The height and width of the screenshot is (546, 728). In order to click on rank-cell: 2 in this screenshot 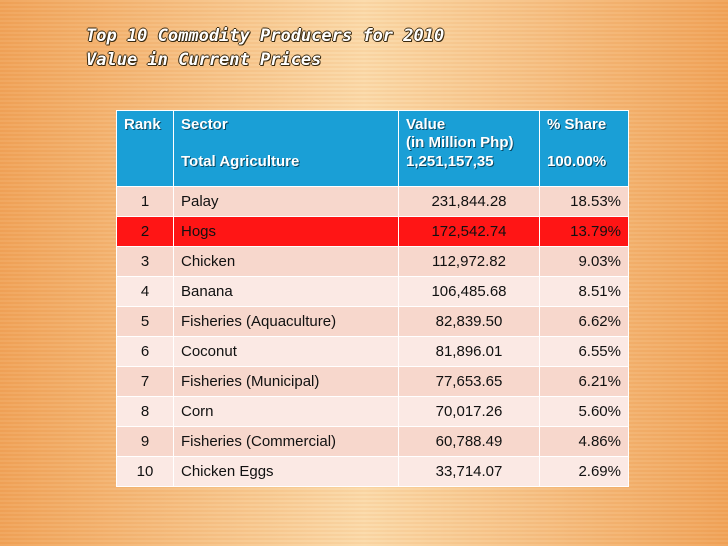, I will do `click(145, 231)`.